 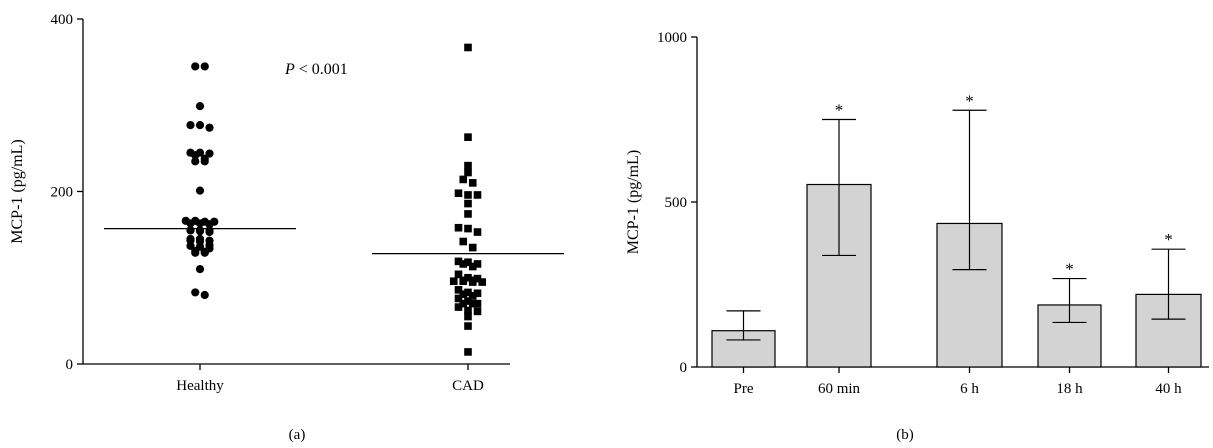 I want to click on panel-label: (a), so click(x=297, y=435).